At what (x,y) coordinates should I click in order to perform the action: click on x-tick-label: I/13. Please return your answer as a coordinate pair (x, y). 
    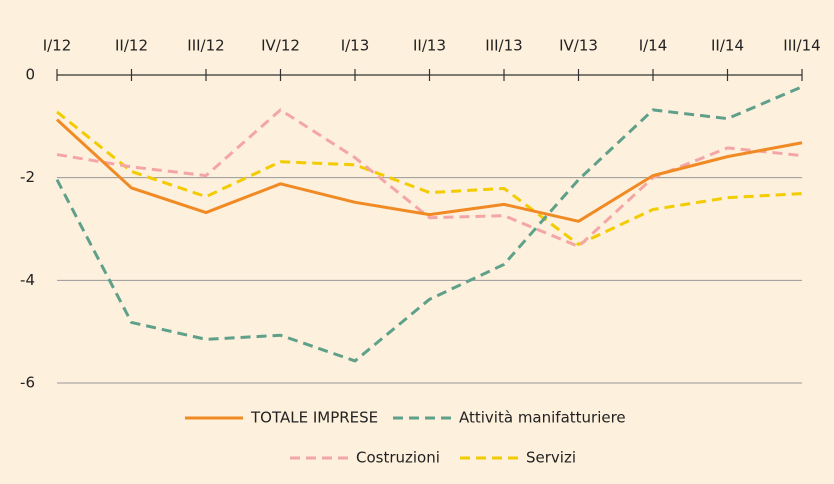
    Looking at the image, I should click on (355, 46).